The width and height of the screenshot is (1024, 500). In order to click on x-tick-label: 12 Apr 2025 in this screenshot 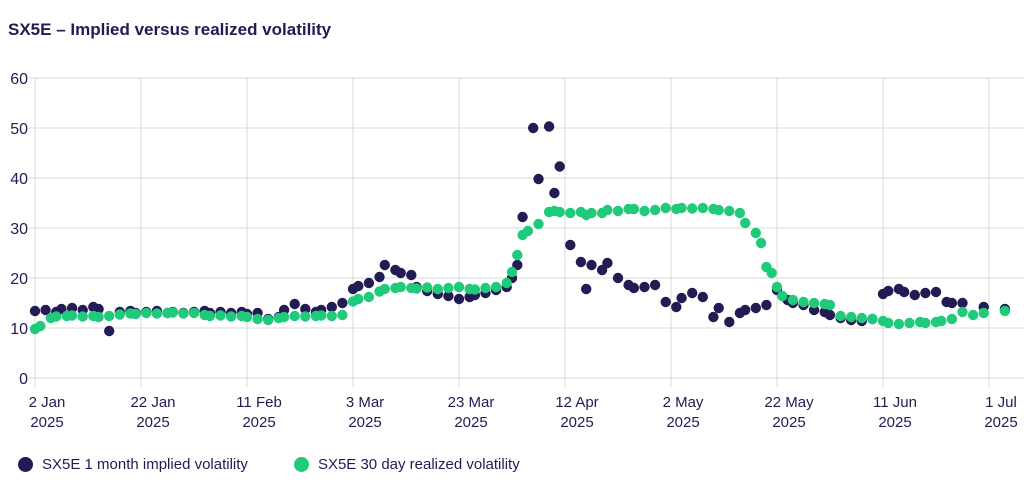, I will do `click(576, 412)`.